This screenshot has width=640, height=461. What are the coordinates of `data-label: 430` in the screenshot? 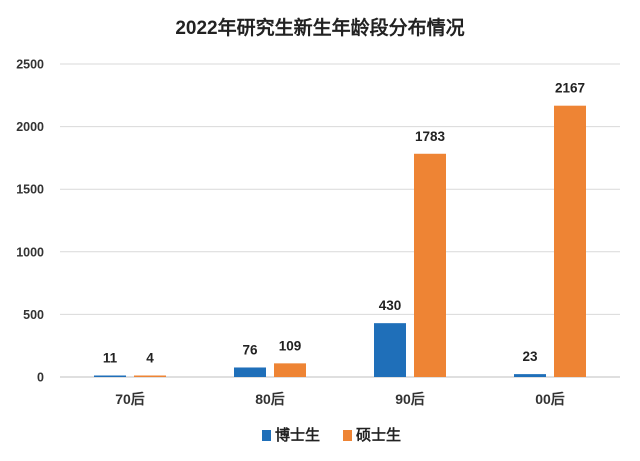 It's located at (390, 305).